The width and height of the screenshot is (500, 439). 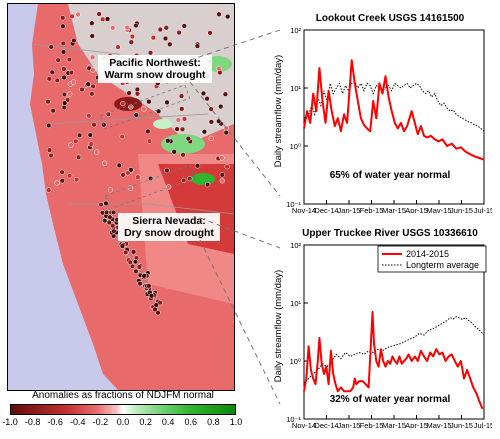 What do you see at coordinates (390, 399) in the screenshot?
I see `water-year-annotation: 32% of water year normal` at bounding box center [390, 399].